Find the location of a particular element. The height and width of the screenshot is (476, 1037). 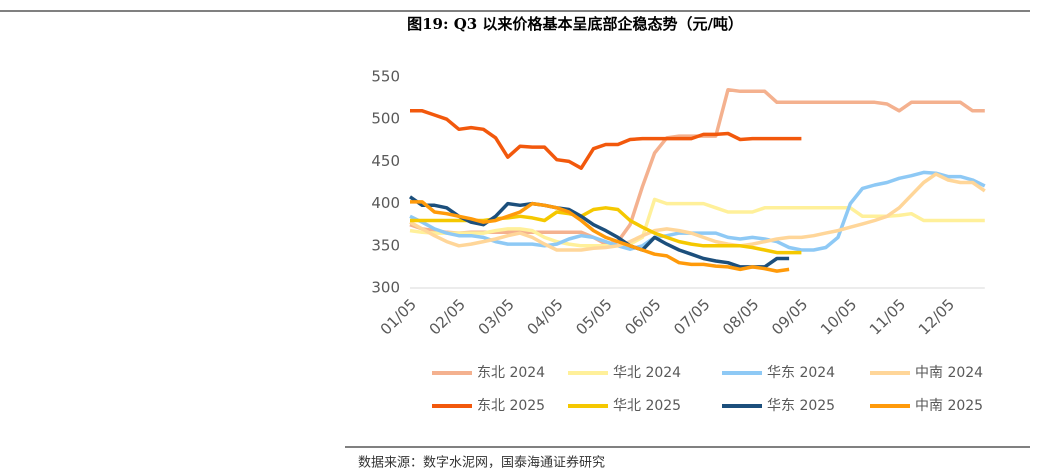

x-tick-label: 04/05 is located at coordinates (544, 316).